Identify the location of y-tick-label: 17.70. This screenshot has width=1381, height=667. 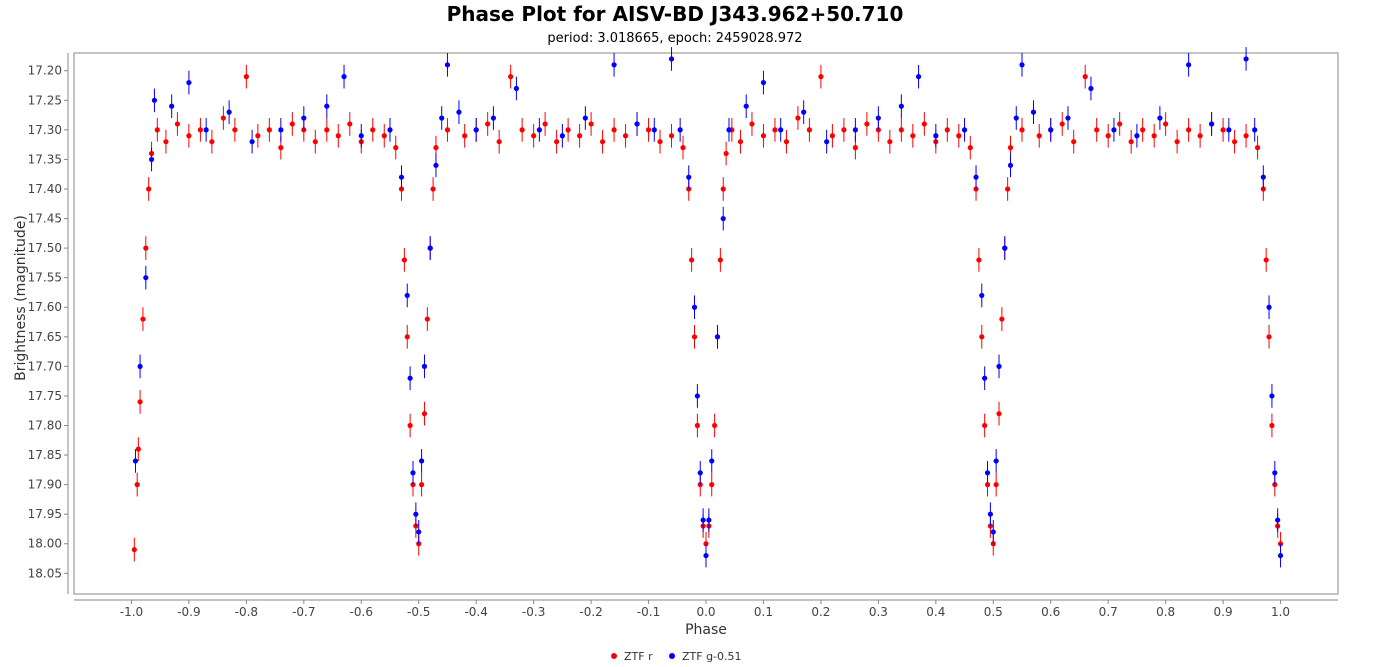
(45, 366).